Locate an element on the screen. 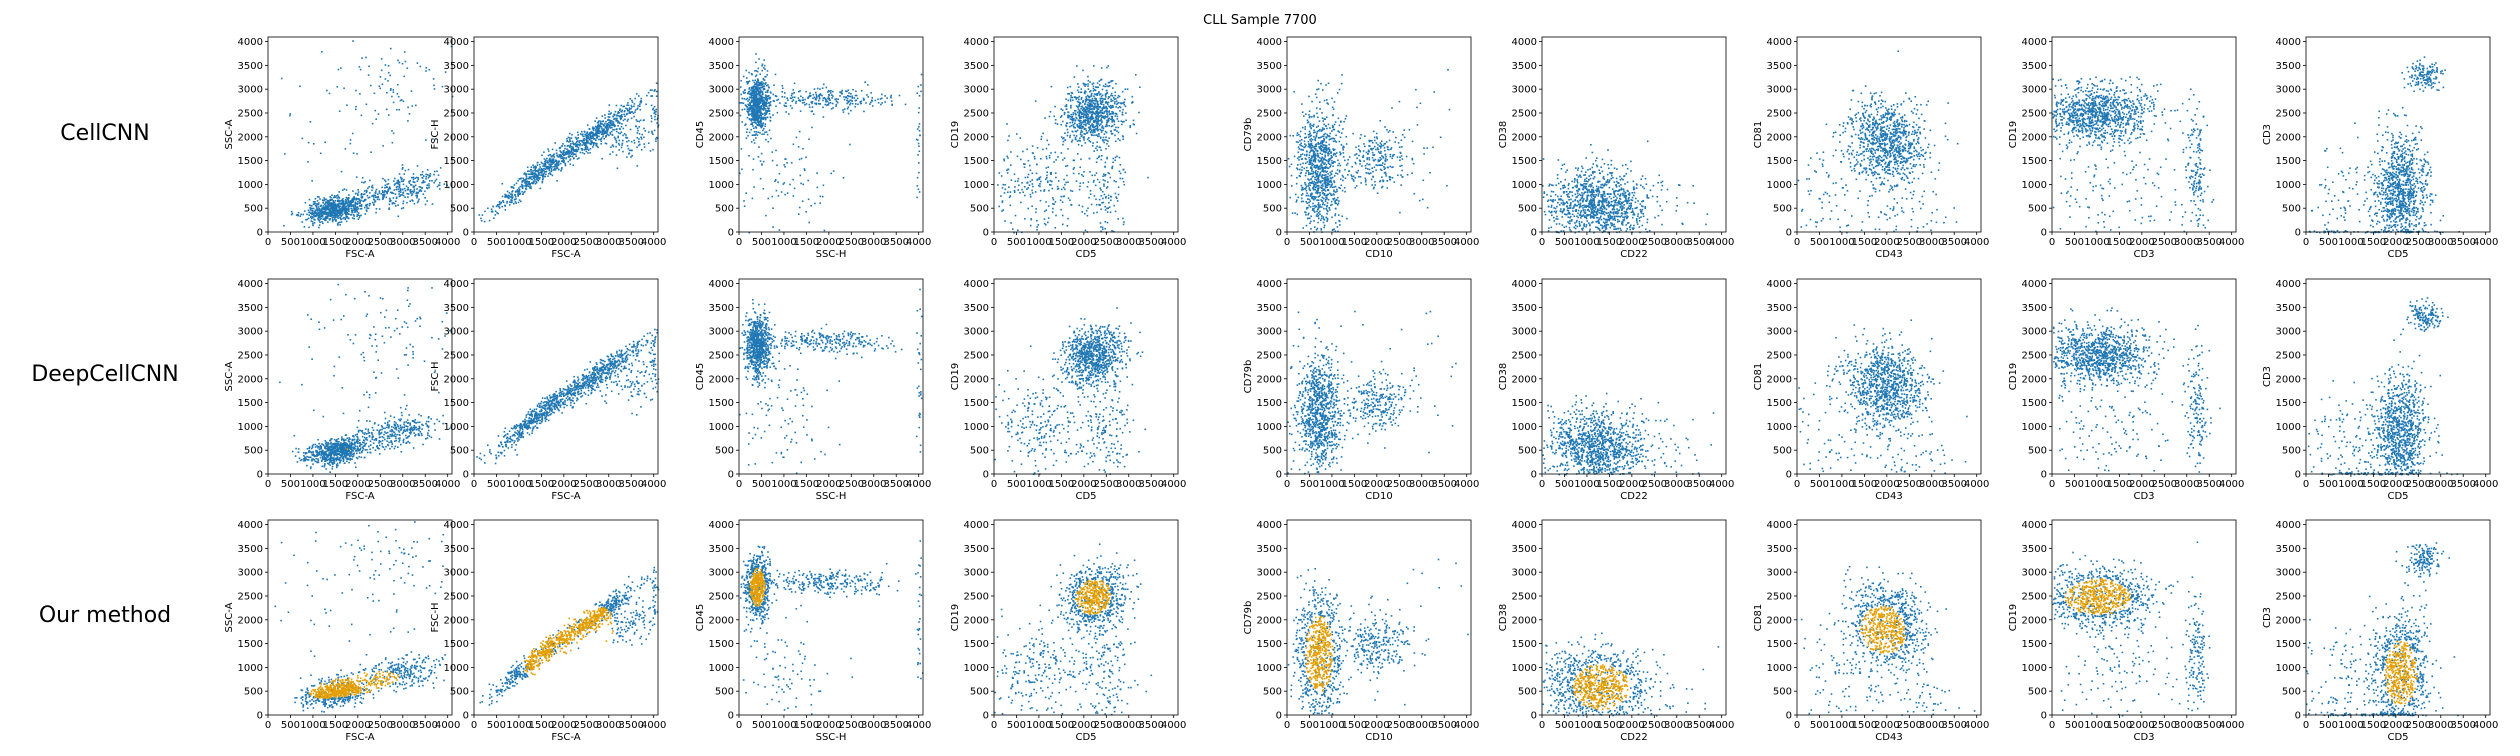 The width and height of the screenshot is (2520, 756). row-label-cellcnn: CellCNN is located at coordinates (104, 133).